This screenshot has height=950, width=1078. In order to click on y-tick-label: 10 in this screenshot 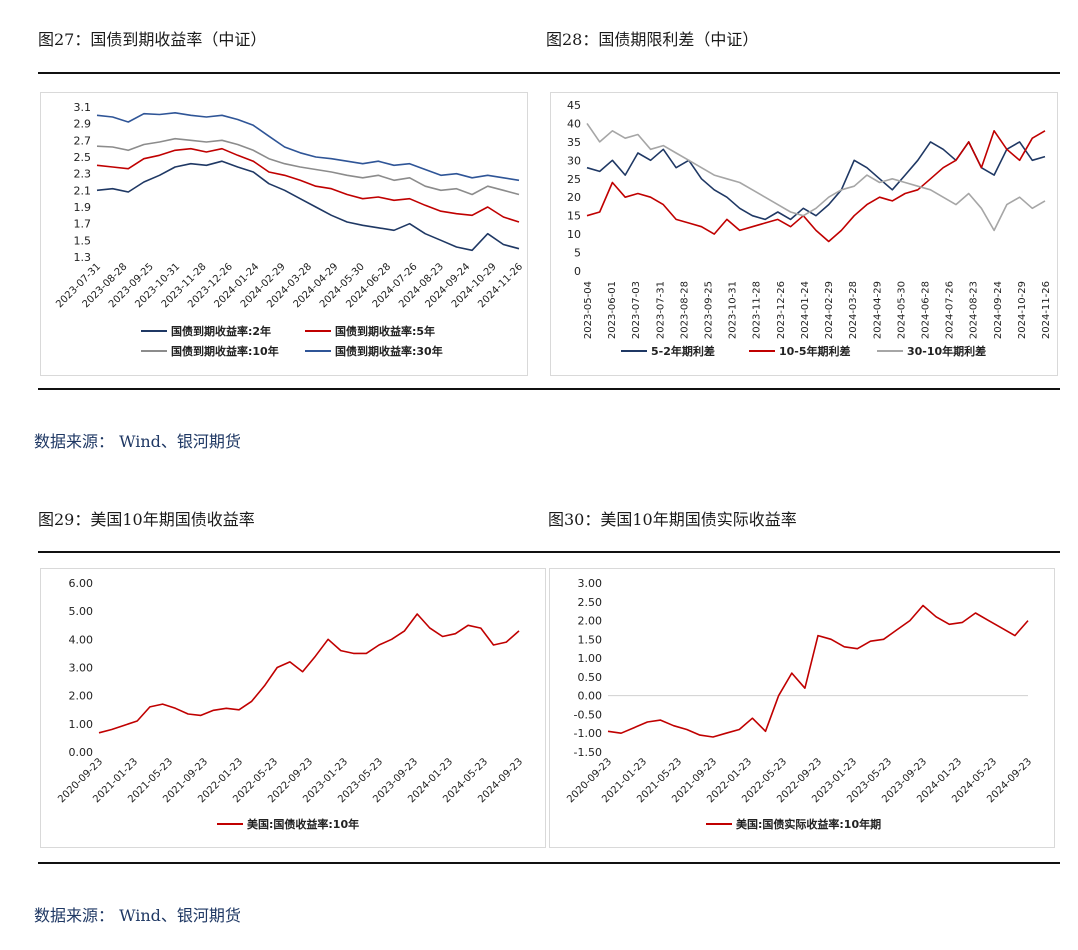, I will do `click(574, 234)`.